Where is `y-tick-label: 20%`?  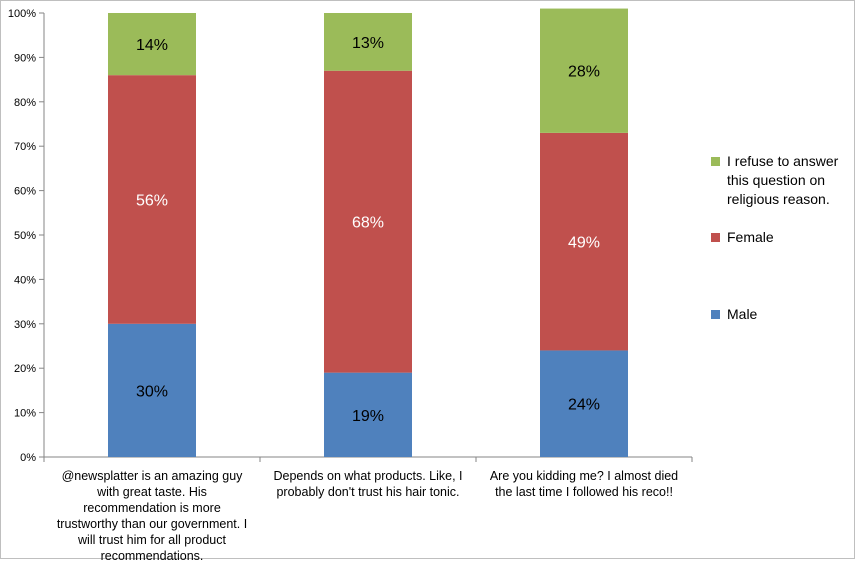 y-tick-label: 20% is located at coordinates (25, 369).